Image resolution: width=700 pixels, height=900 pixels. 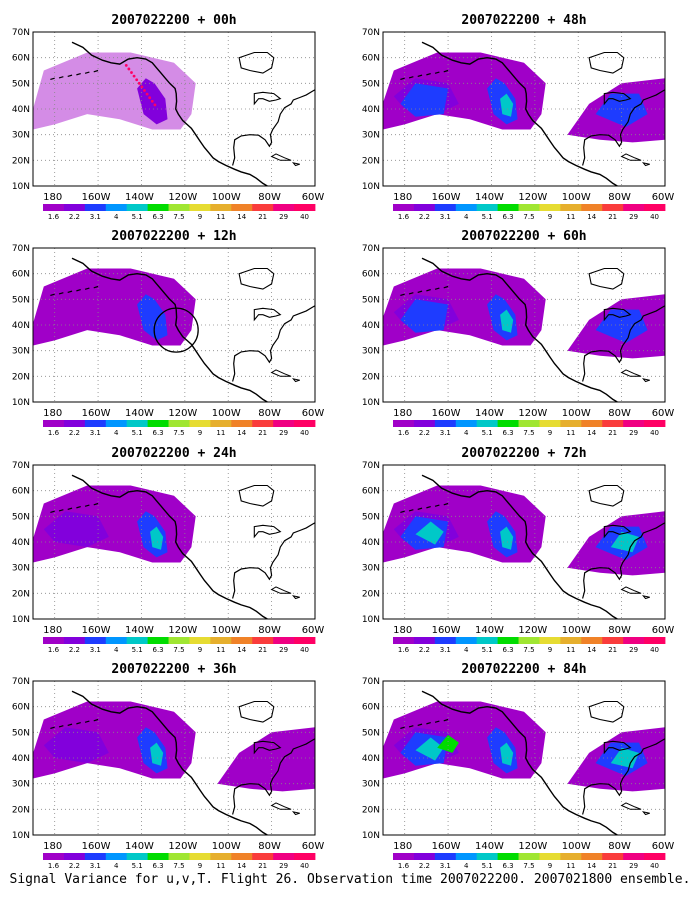 I want to click on colorbar-level-label: 29, so click(x=283, y=433).